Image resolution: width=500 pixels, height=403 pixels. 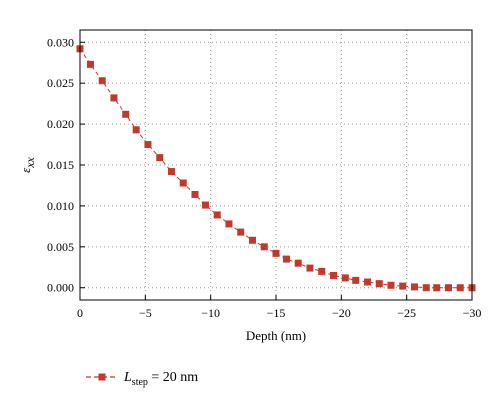 What do you see at coordinates (210, 313) in the screenshot?
I see `x-tick-label: −10` at bounding box center [210, 313].